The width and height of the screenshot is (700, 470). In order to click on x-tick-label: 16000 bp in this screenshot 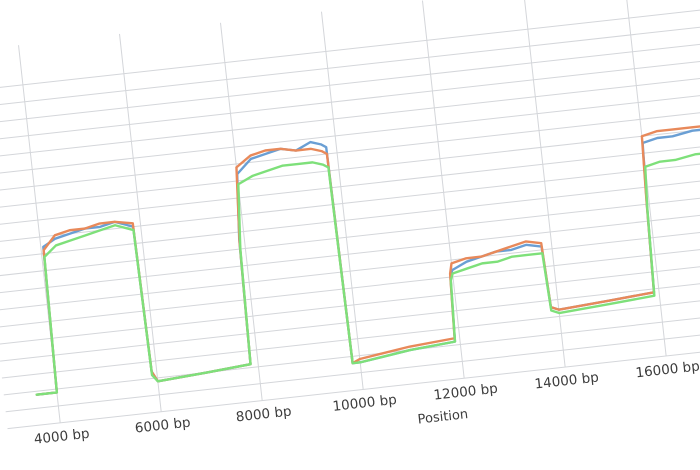, I will do `click(667, 369)`.